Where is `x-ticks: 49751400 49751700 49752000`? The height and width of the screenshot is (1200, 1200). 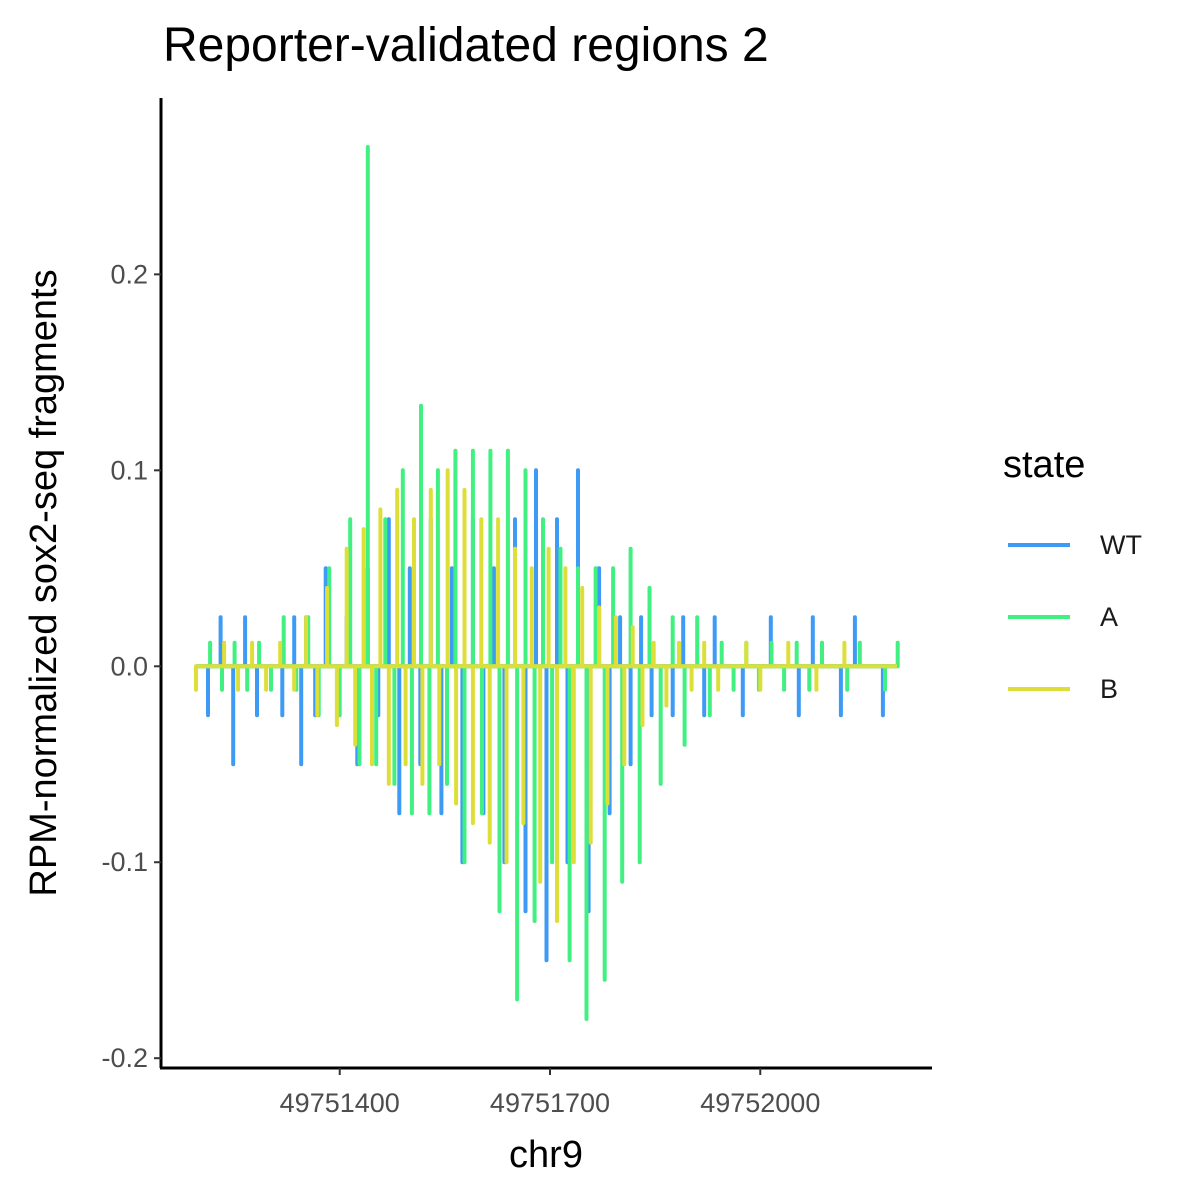 x-ticks: 49751400 49751700 49752000 is located at coordinates (550, 1093).